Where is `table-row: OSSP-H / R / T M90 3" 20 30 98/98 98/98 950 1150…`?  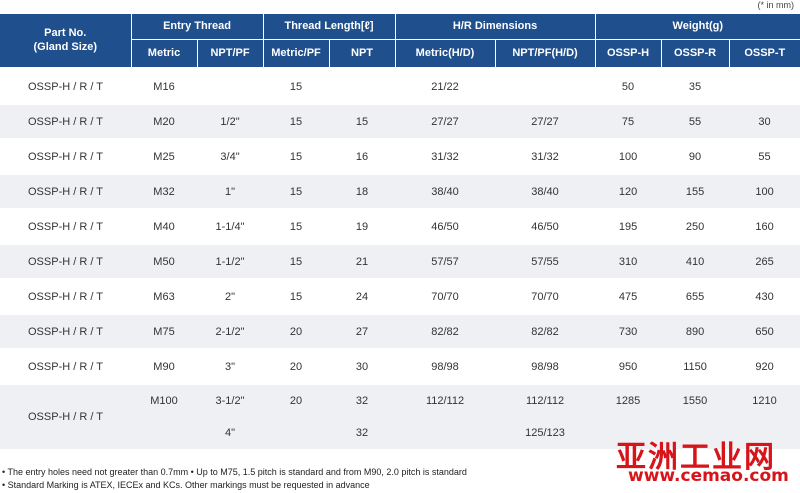 table-row: OSSP-H / R / T M90 3" 20 30 98/98 98/98 950 1150… is located at coordinates (400, 366).